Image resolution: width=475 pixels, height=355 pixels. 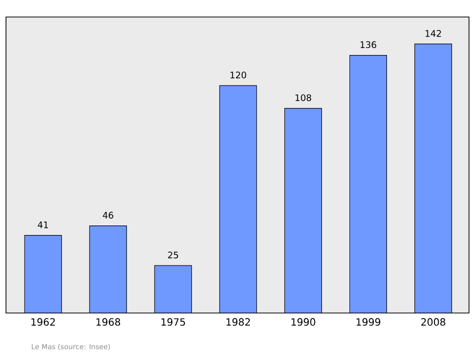 I want to click on x-tick-label: 1975, so click(x=173, y=322).